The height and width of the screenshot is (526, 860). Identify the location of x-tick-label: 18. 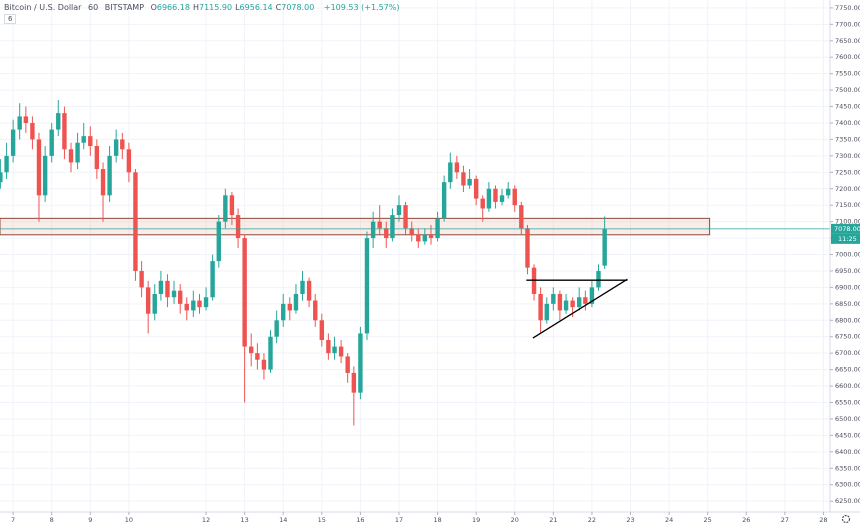
(437, 520).